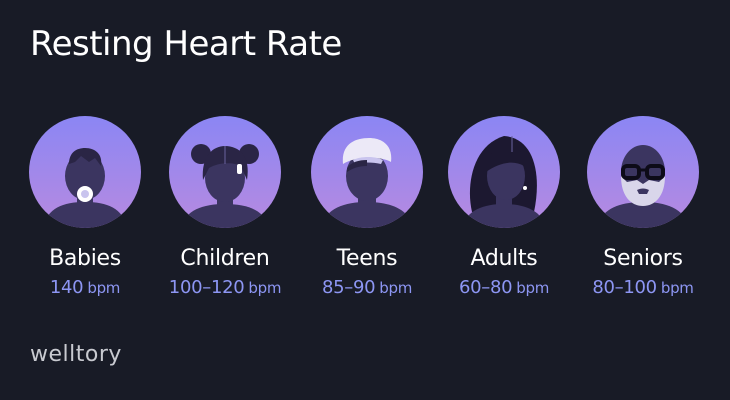 The image size is (730, 400). I want to click on child-avatar-icon, so click(225, 172).